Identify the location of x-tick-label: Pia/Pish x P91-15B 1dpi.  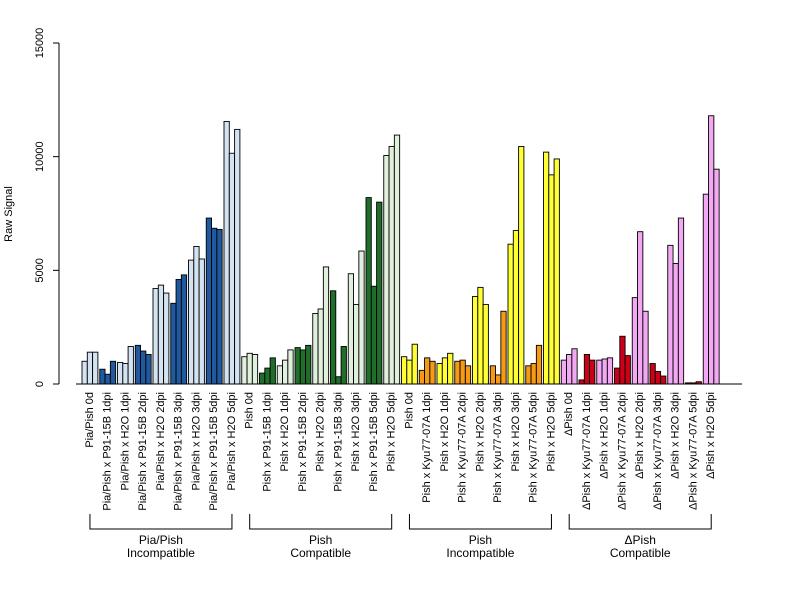
(108, 451).